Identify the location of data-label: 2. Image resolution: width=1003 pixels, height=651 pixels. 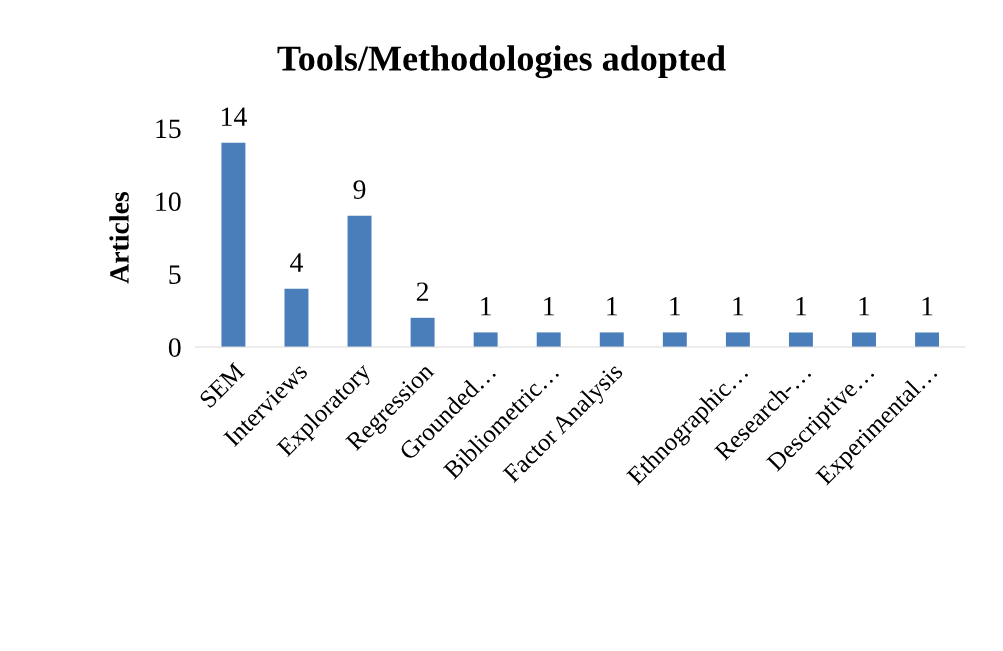
(422, 291).